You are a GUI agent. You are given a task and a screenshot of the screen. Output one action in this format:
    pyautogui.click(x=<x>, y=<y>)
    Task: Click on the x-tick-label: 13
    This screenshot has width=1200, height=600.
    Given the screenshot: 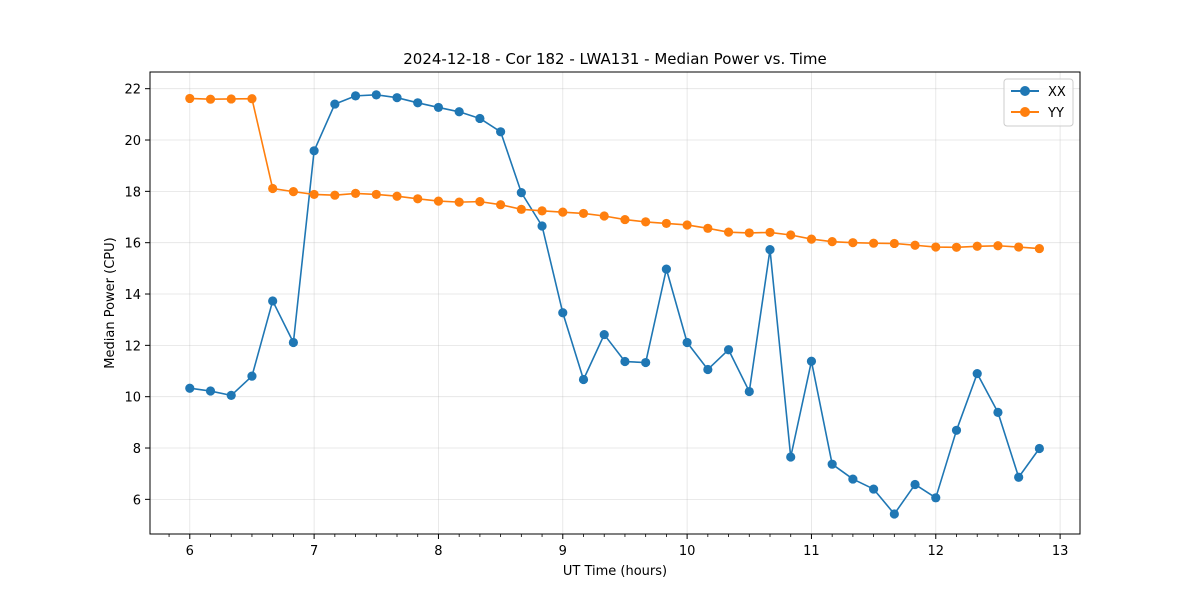 What is the action you would take?
    pyautogui.click(x=1060, y=551)
    